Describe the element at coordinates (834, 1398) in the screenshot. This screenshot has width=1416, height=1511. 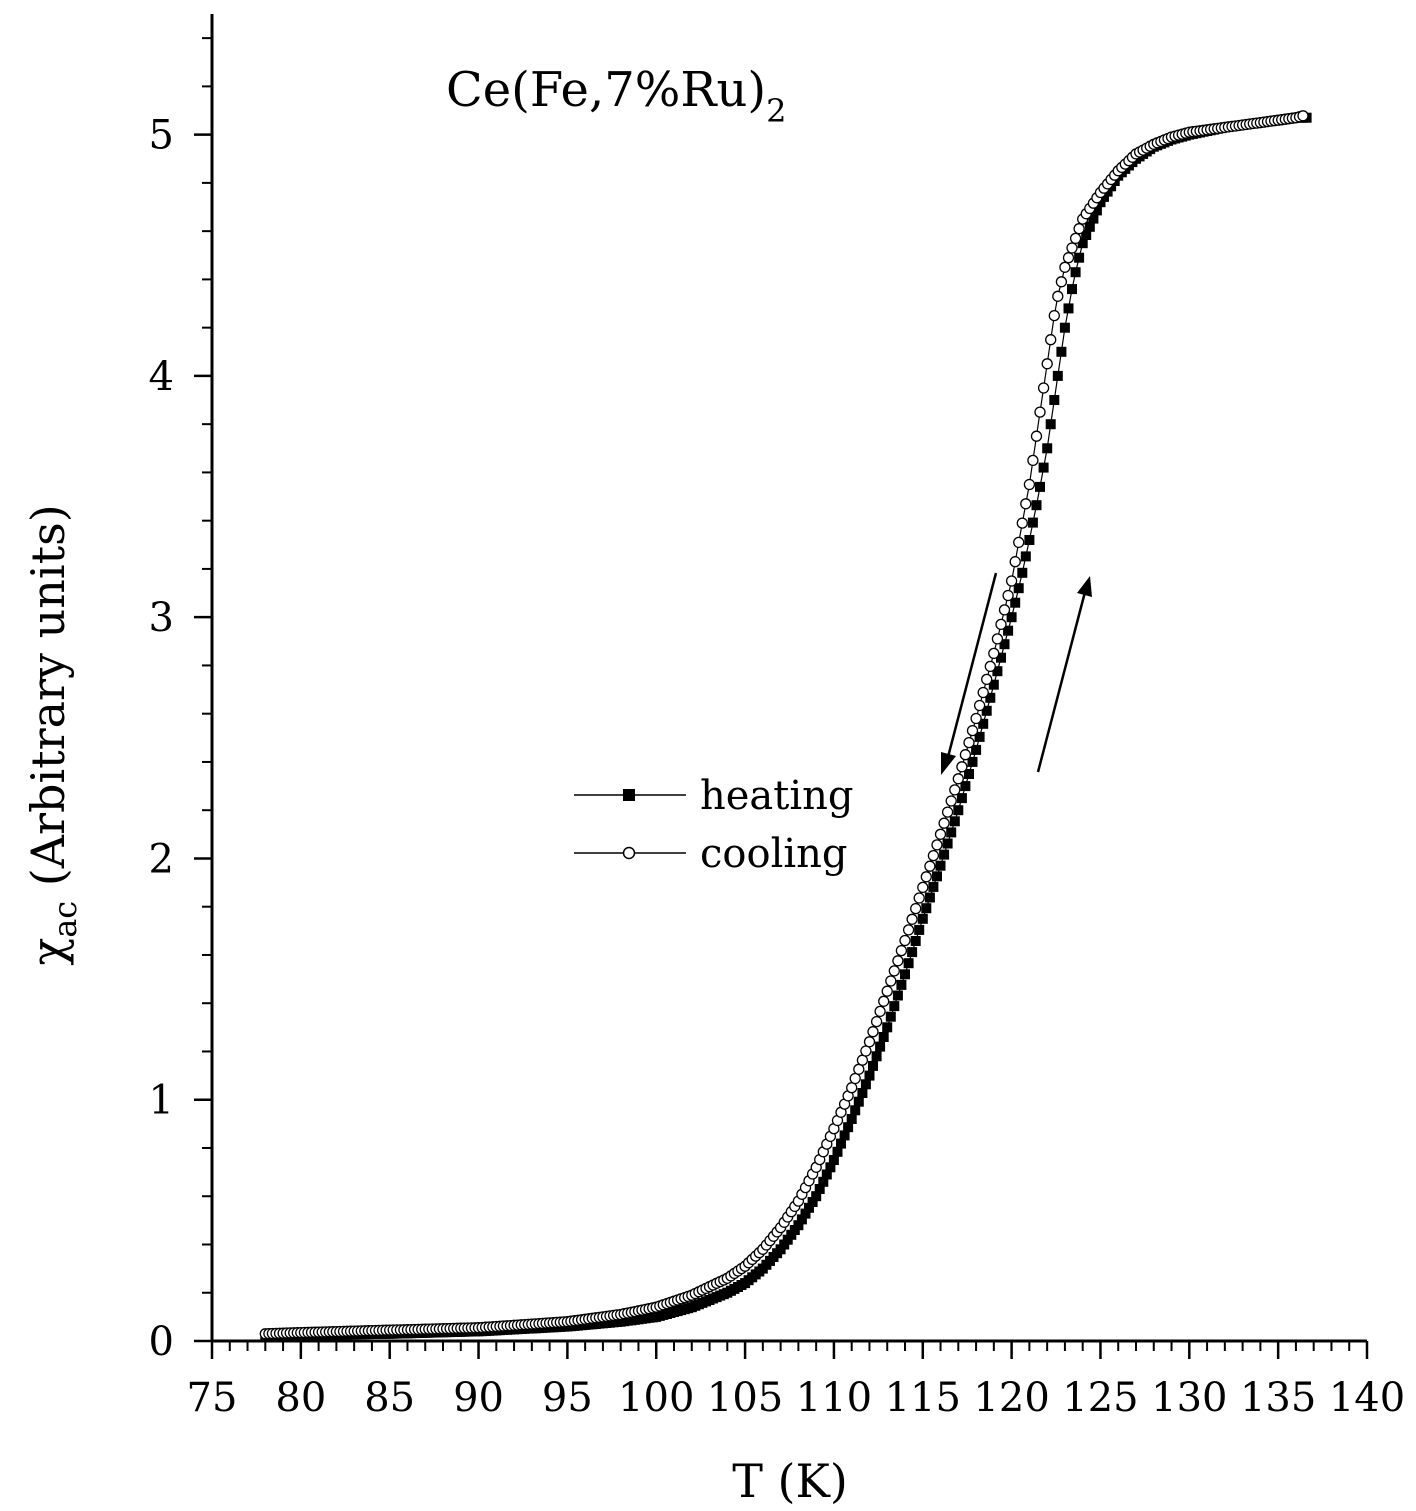
I see `x-tick-label: 110` at that location.